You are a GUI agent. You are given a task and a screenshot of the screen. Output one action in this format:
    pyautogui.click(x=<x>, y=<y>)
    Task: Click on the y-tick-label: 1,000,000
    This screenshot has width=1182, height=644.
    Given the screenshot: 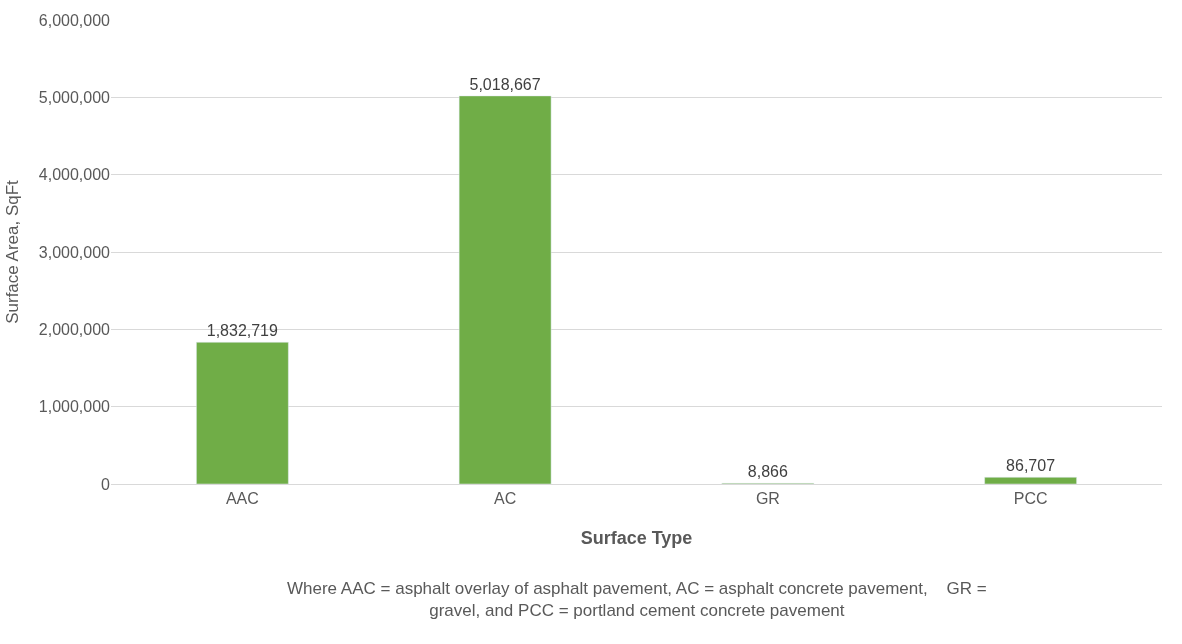 What is the action you would take?
    pyautogui.click(x=74, y=407)
    